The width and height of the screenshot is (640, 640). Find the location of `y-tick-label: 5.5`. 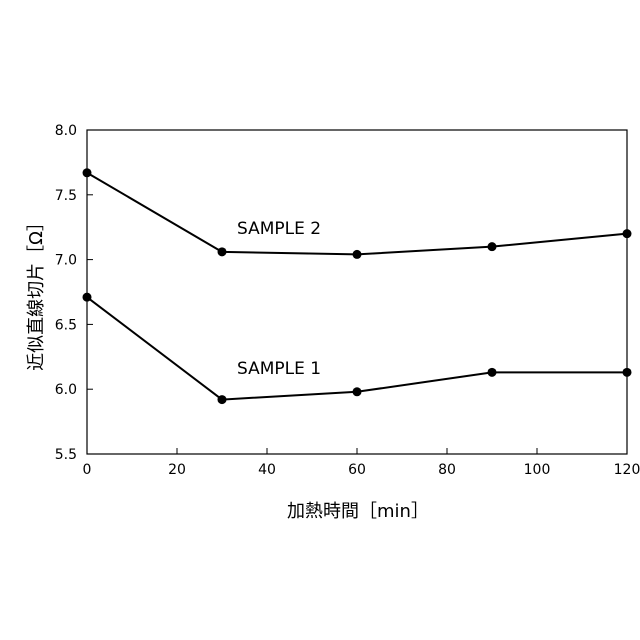

y-tick-label: 5.5 is located at coordinates (66, 455).